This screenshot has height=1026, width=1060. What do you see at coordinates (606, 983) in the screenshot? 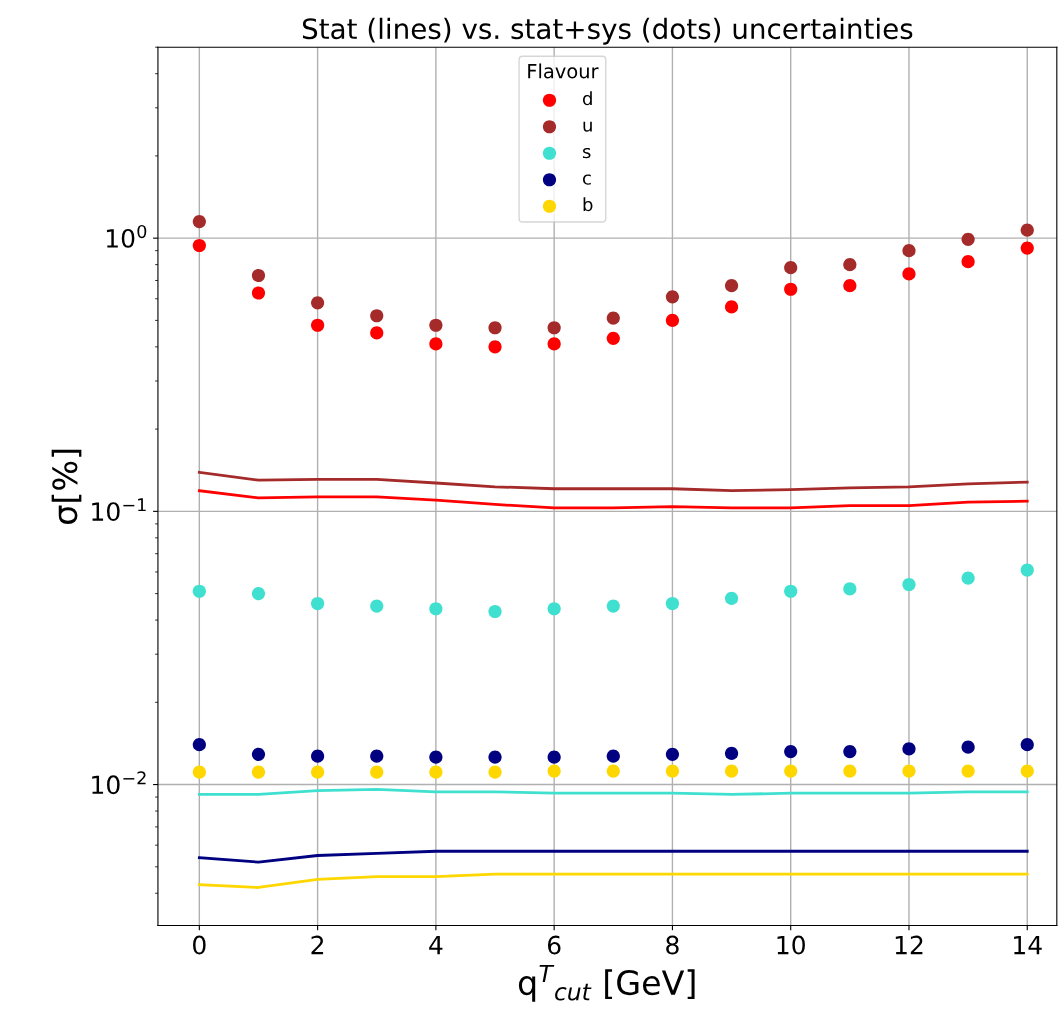
I see `x-axis-title: q$^{T}$$_{cut}$ [GeV]` at bounding box center [606, 983].